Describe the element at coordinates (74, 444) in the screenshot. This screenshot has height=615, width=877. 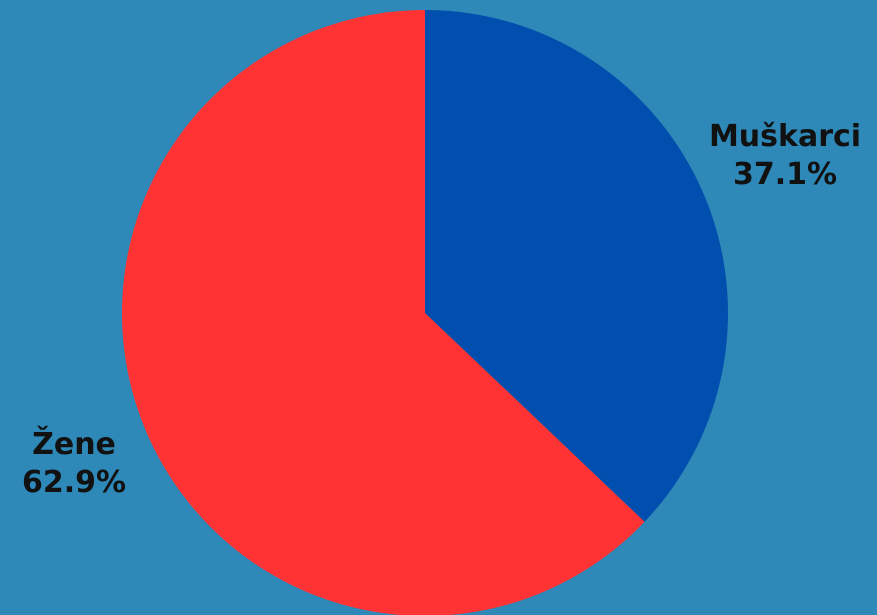
I see `slice-name-zene: Žene` at that location.